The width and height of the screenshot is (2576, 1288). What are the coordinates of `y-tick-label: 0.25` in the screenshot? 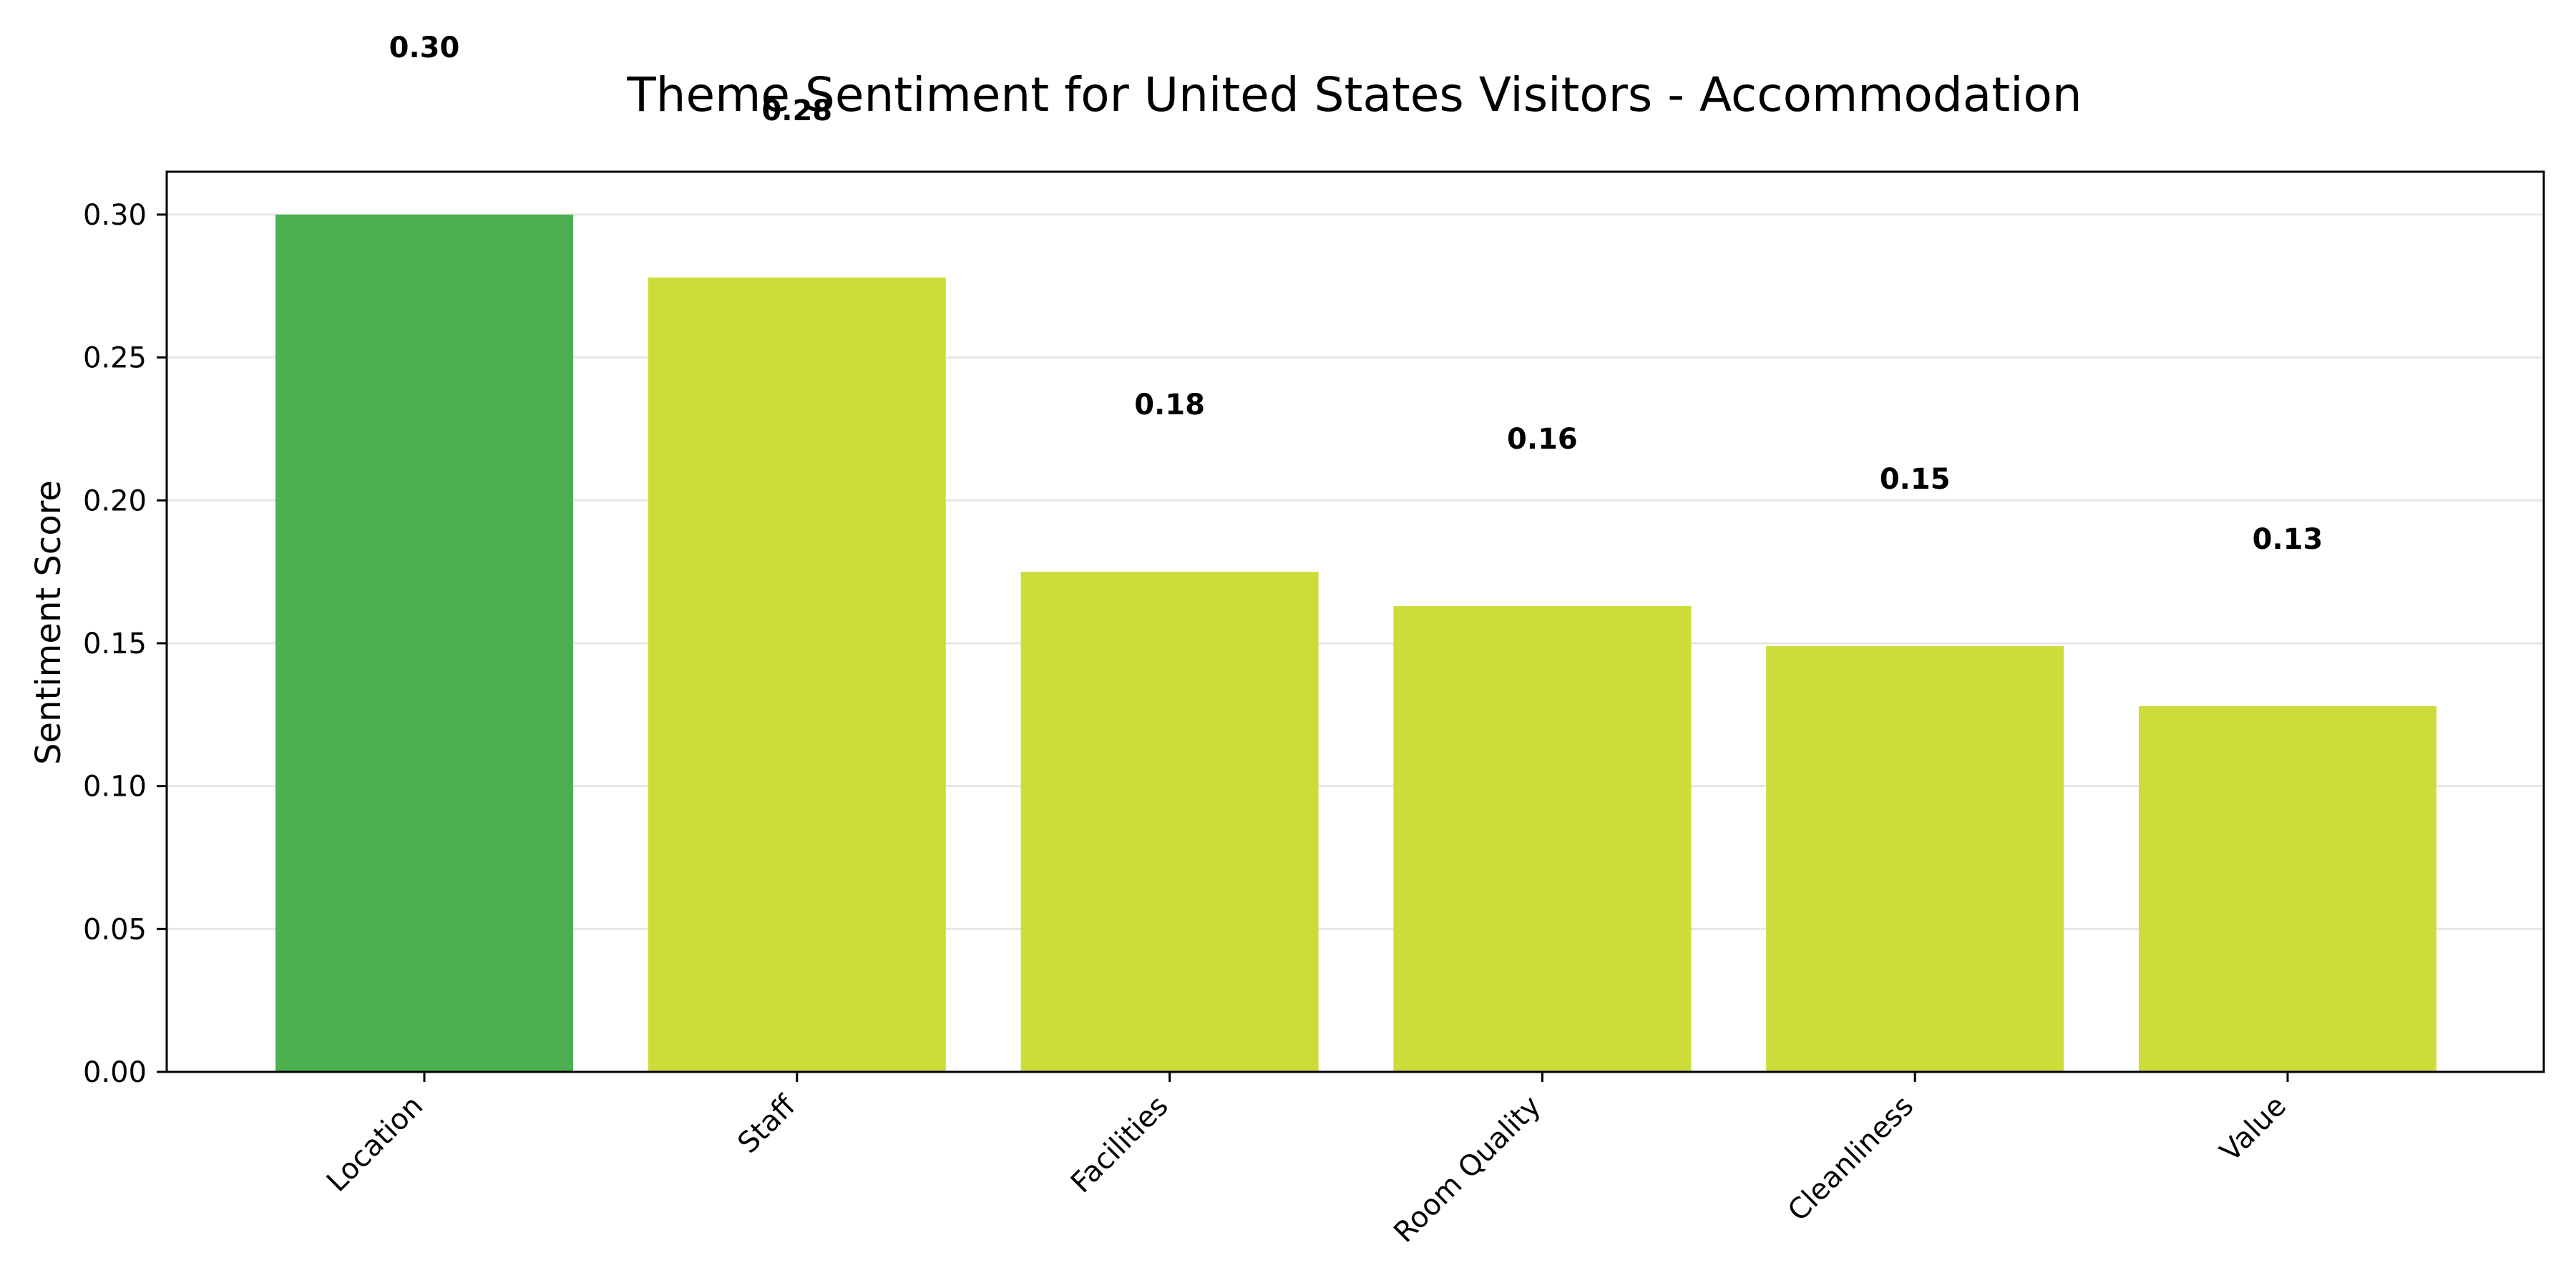 It's located at (115, 358).